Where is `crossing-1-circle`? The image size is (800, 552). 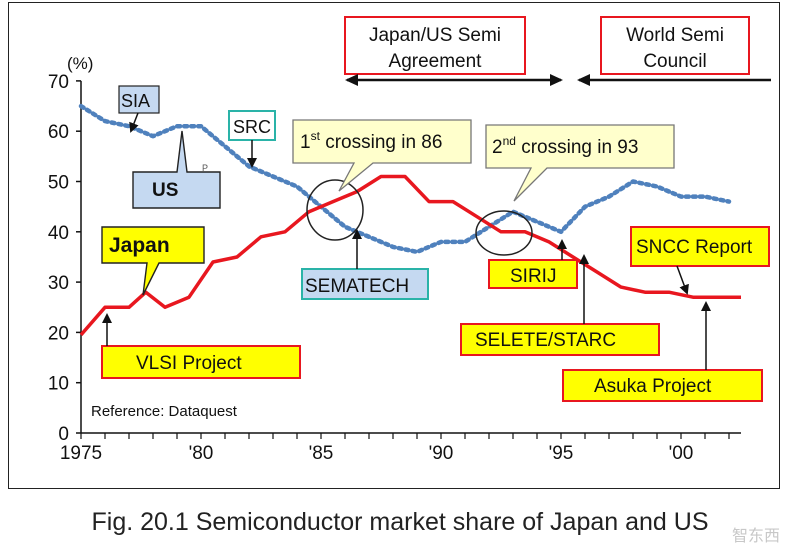 crossing-1-circle is located at coordinates (335, 210).